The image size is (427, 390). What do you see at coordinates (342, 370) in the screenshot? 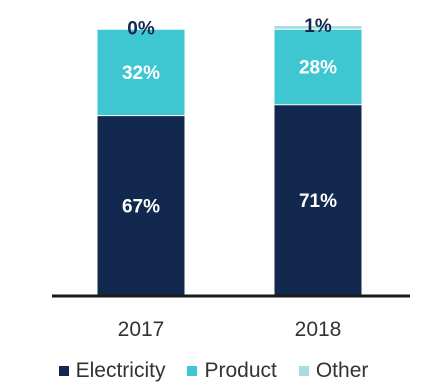
I see `legend-label-other: Other` at bounding box center [342, 370].